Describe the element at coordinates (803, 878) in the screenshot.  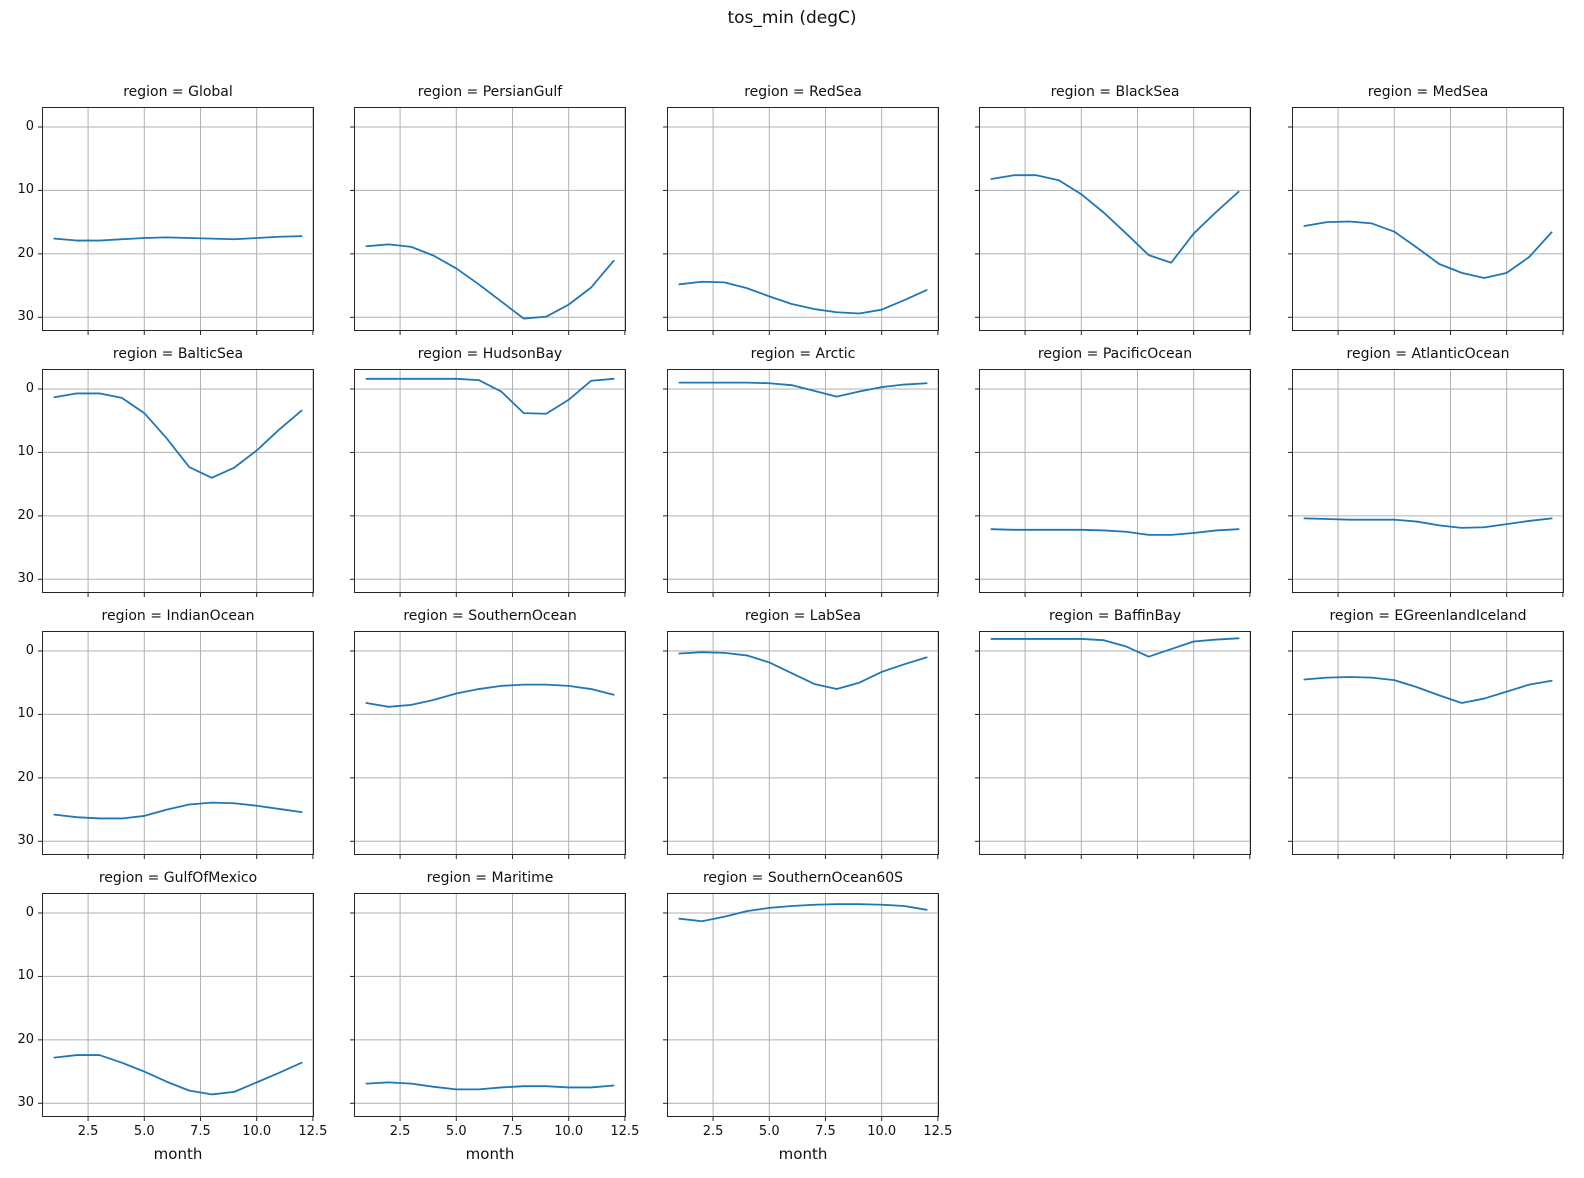
I see `facet-title-SouthernOcean60S: region = SouthernOcean60S` at that location.